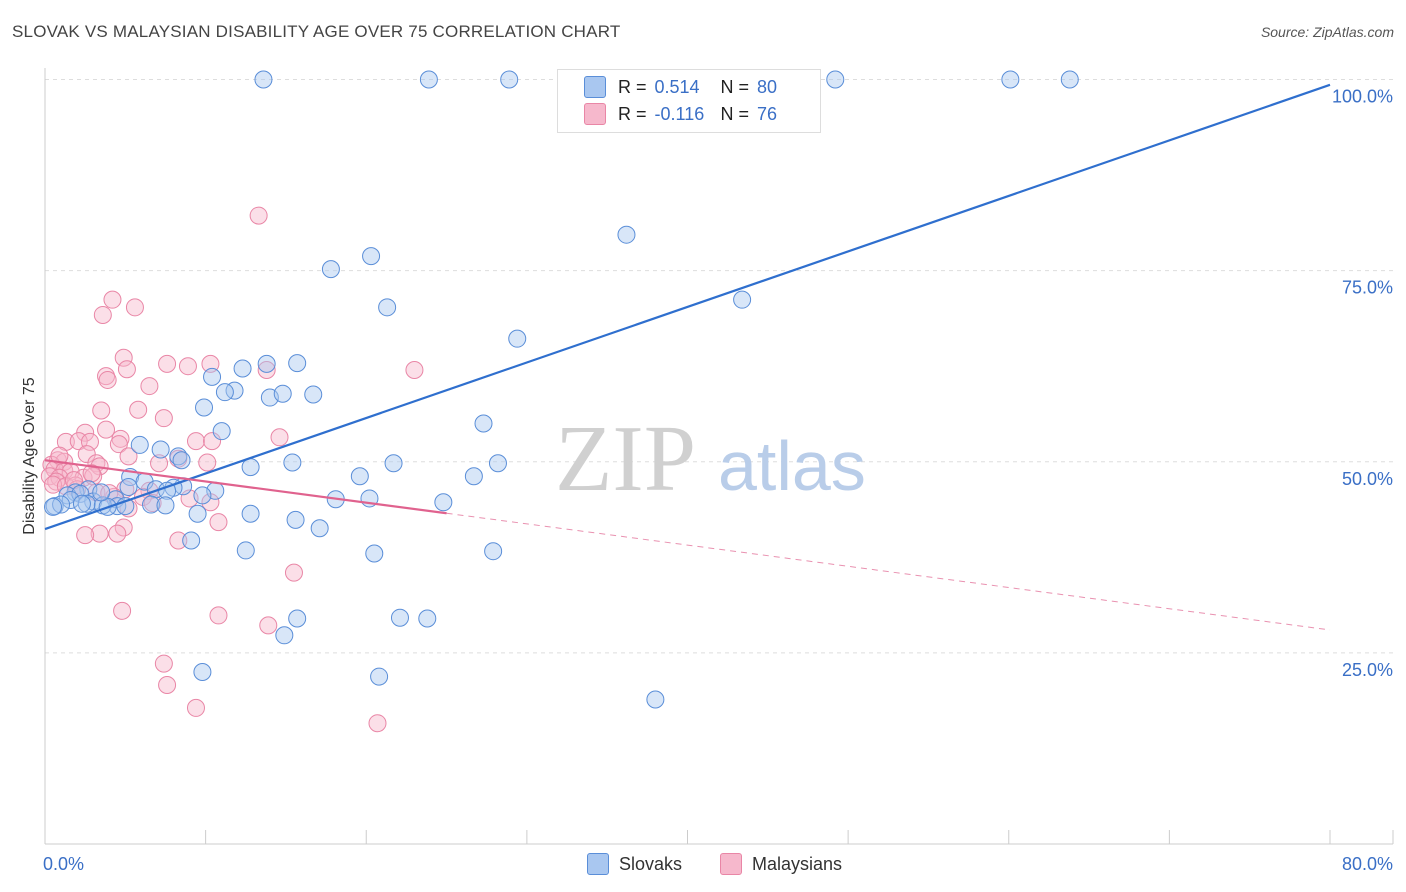 Image resolution: width=1406 pixels, height=892 pixels. What do you see at coordinates (245, 487) in the screenshot?
I see `malaysian-trend-line` at bounding box center [245, 487].